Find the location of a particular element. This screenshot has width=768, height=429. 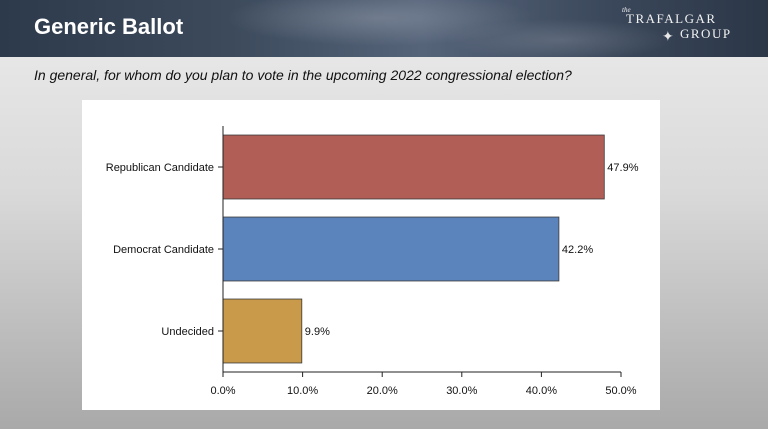

x-tick-label: 20.0% is located at coordinates (382, 391).